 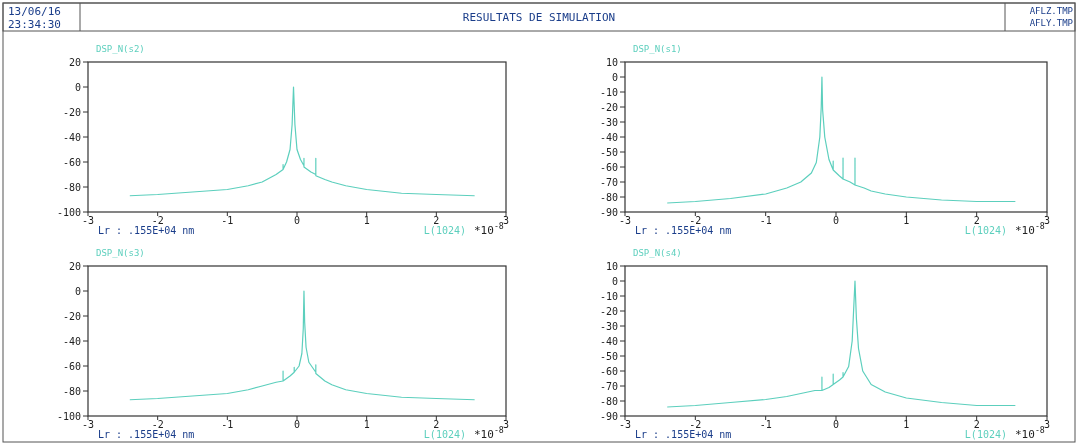 What do you see at coordinates (120, 49) in the screenshot?
I see `chart-title: DSP_N(s2)` at bounding box center [120, 49].